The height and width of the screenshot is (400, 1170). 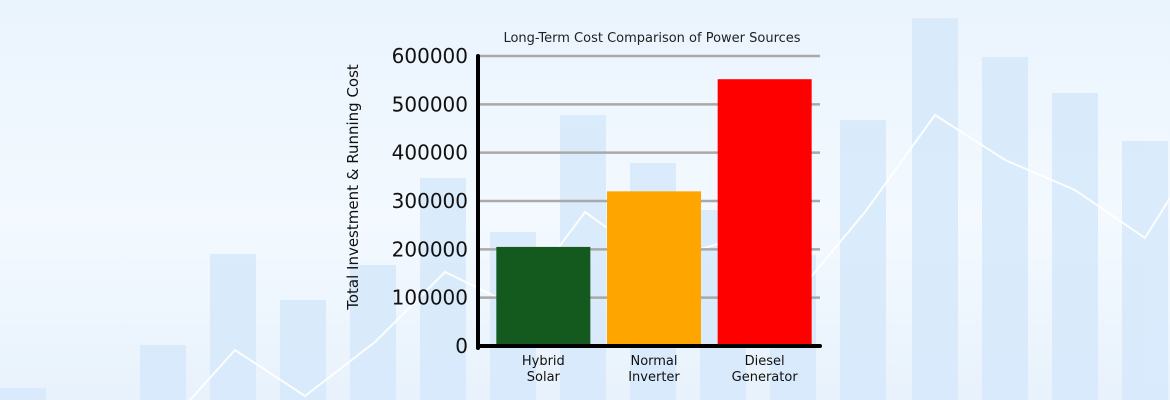 What do you see at coordinates (430, 153) in the screenshot?
I see `y-tick-label: 400000` at bounding box center [430, 153].